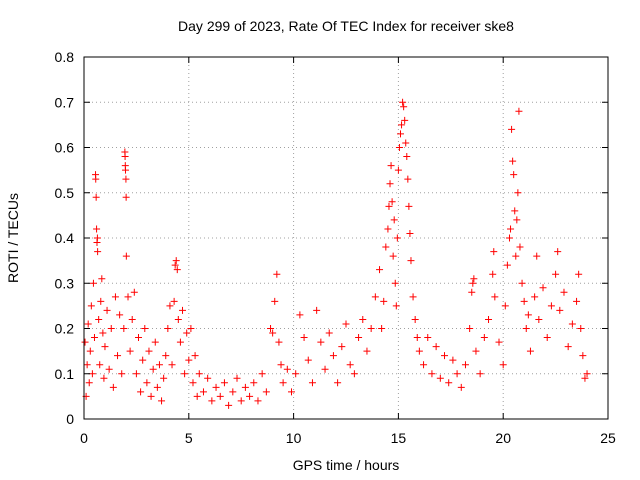  What do you see at coordinates (65, 193) in the screenshot?
I see `y-tick-label: 0.5` at bounding box center [65, 193].